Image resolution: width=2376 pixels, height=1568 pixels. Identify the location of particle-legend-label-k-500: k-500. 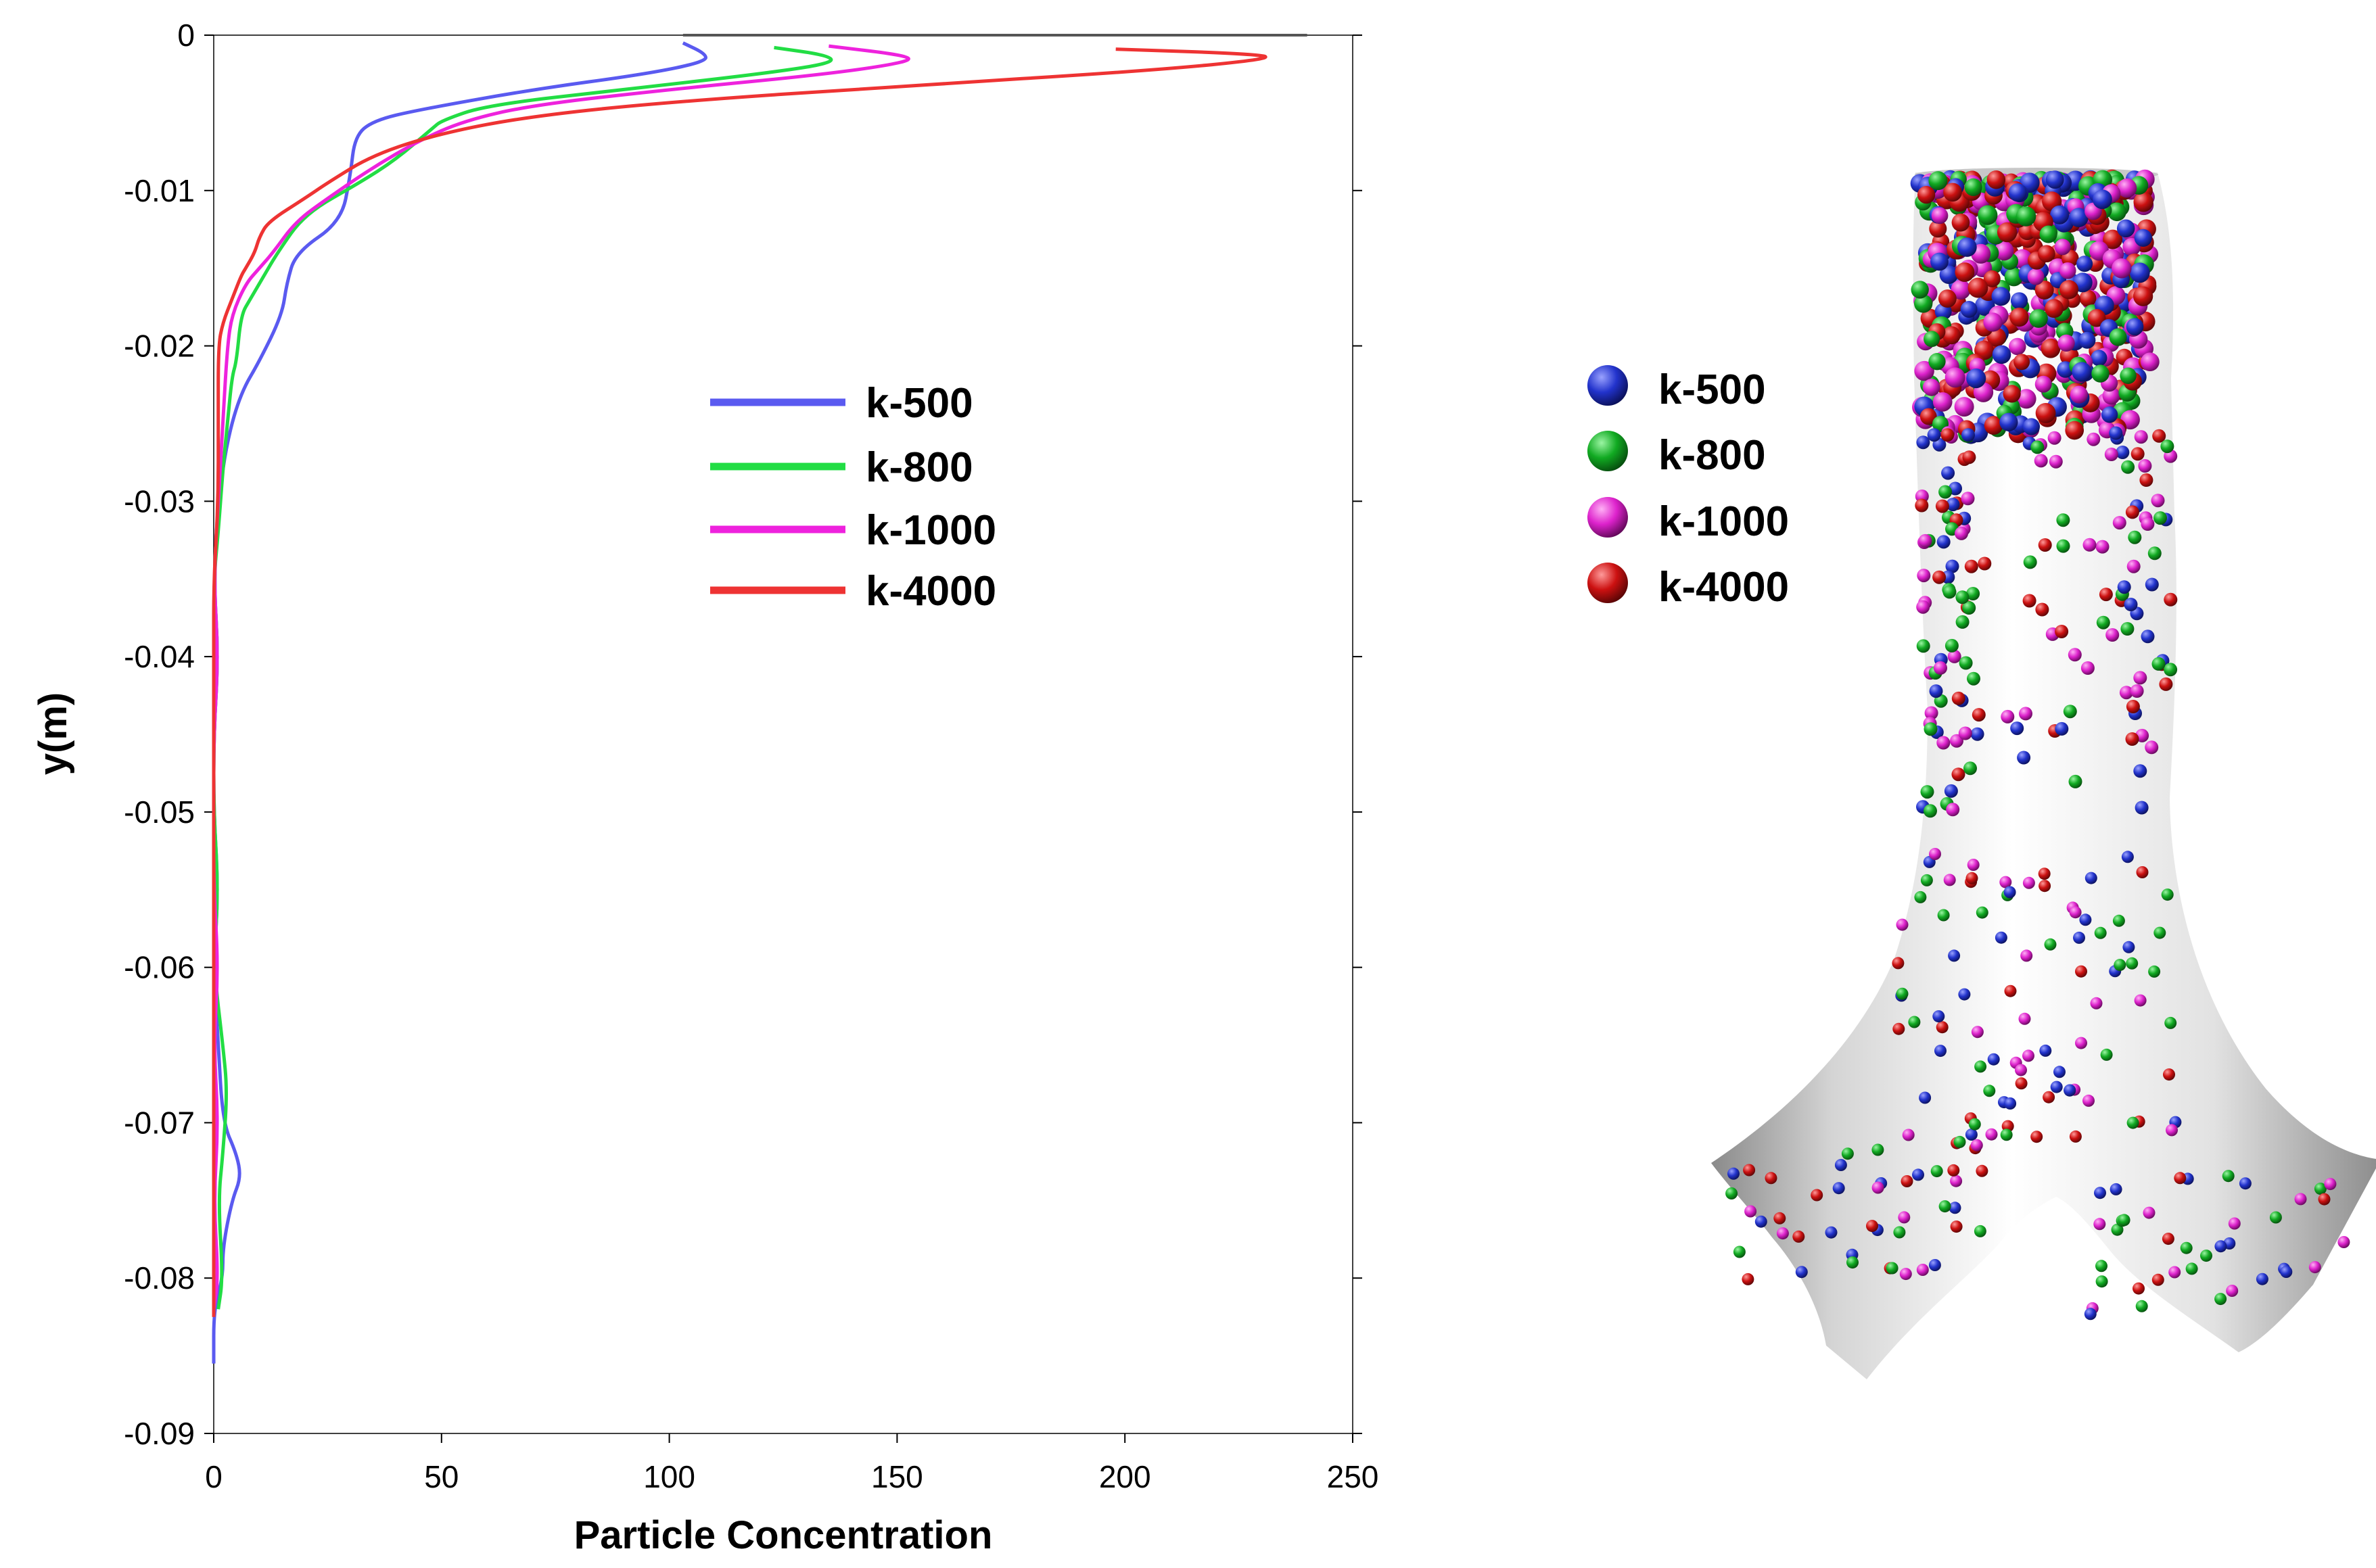
(1712, 389).